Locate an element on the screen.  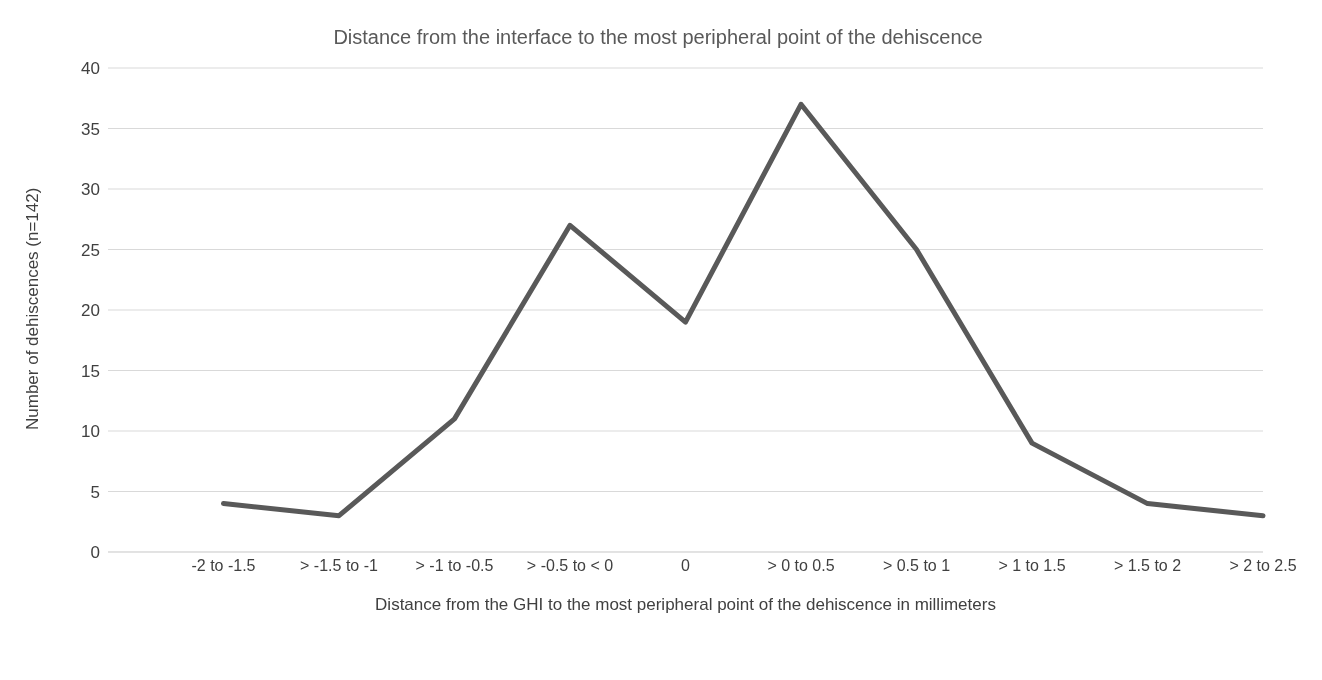
y-tick-label: 25 is located at coordinates (90, 250).